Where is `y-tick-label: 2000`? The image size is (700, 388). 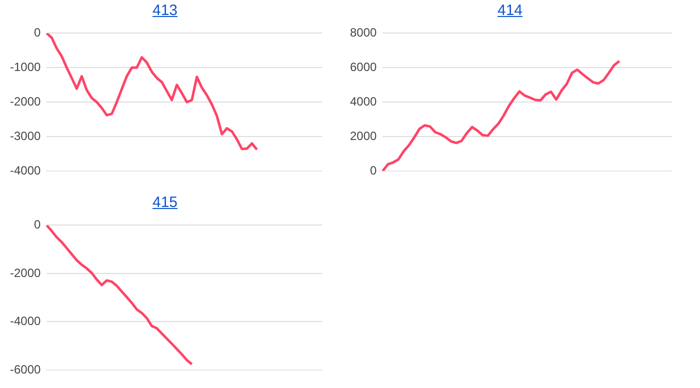
y-tick-label: 2000 is located at coordinates (364, 135).